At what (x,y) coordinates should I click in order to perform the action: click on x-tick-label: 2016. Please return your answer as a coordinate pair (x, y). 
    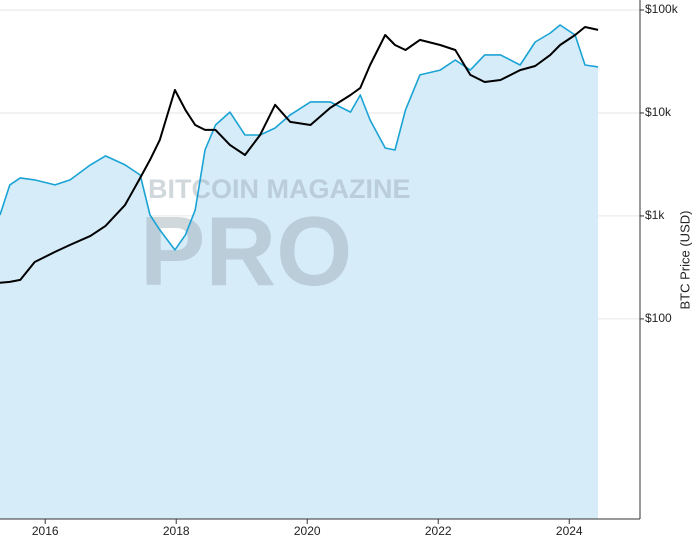
    Looking at the image, I should click on (45, 531).